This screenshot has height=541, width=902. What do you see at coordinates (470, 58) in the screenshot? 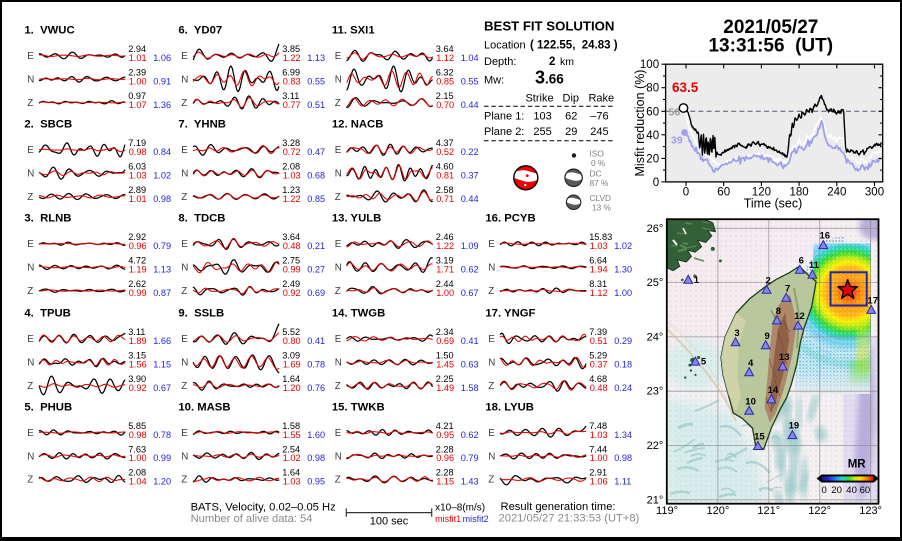
I see `svg-text: 1.04` at bounding box center [470, 58].